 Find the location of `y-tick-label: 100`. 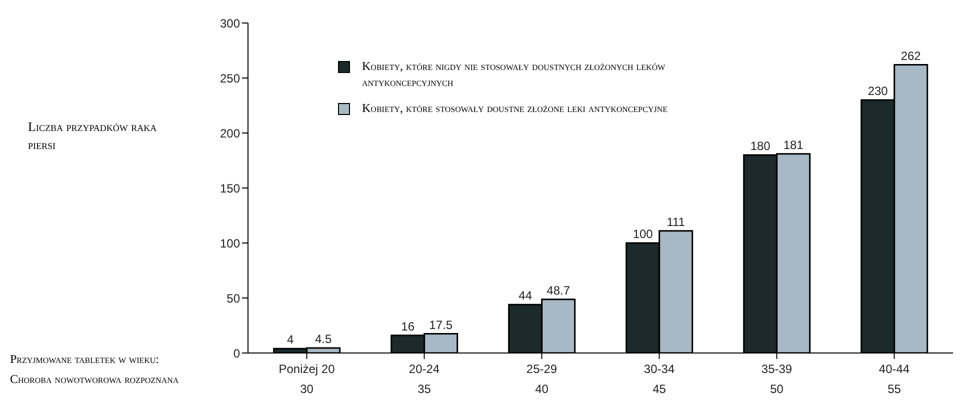

y-tick-label: 100 is located at coordinates (230, 243).